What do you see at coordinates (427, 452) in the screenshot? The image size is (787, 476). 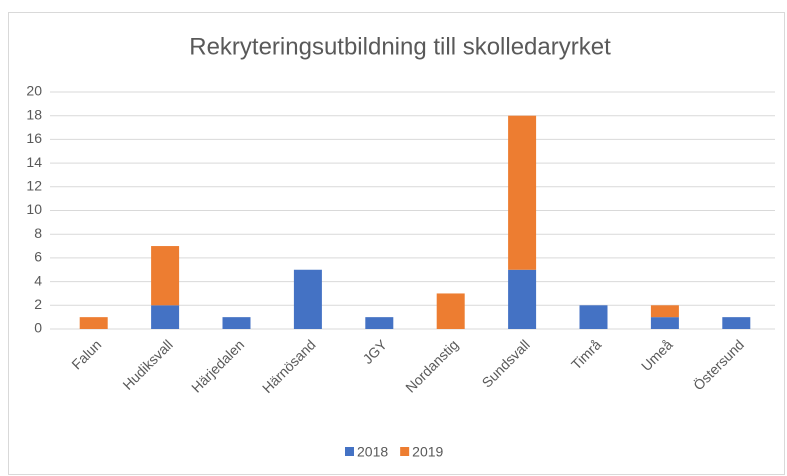 I see `legend-label: 2019` at bounding box center [427, 452].